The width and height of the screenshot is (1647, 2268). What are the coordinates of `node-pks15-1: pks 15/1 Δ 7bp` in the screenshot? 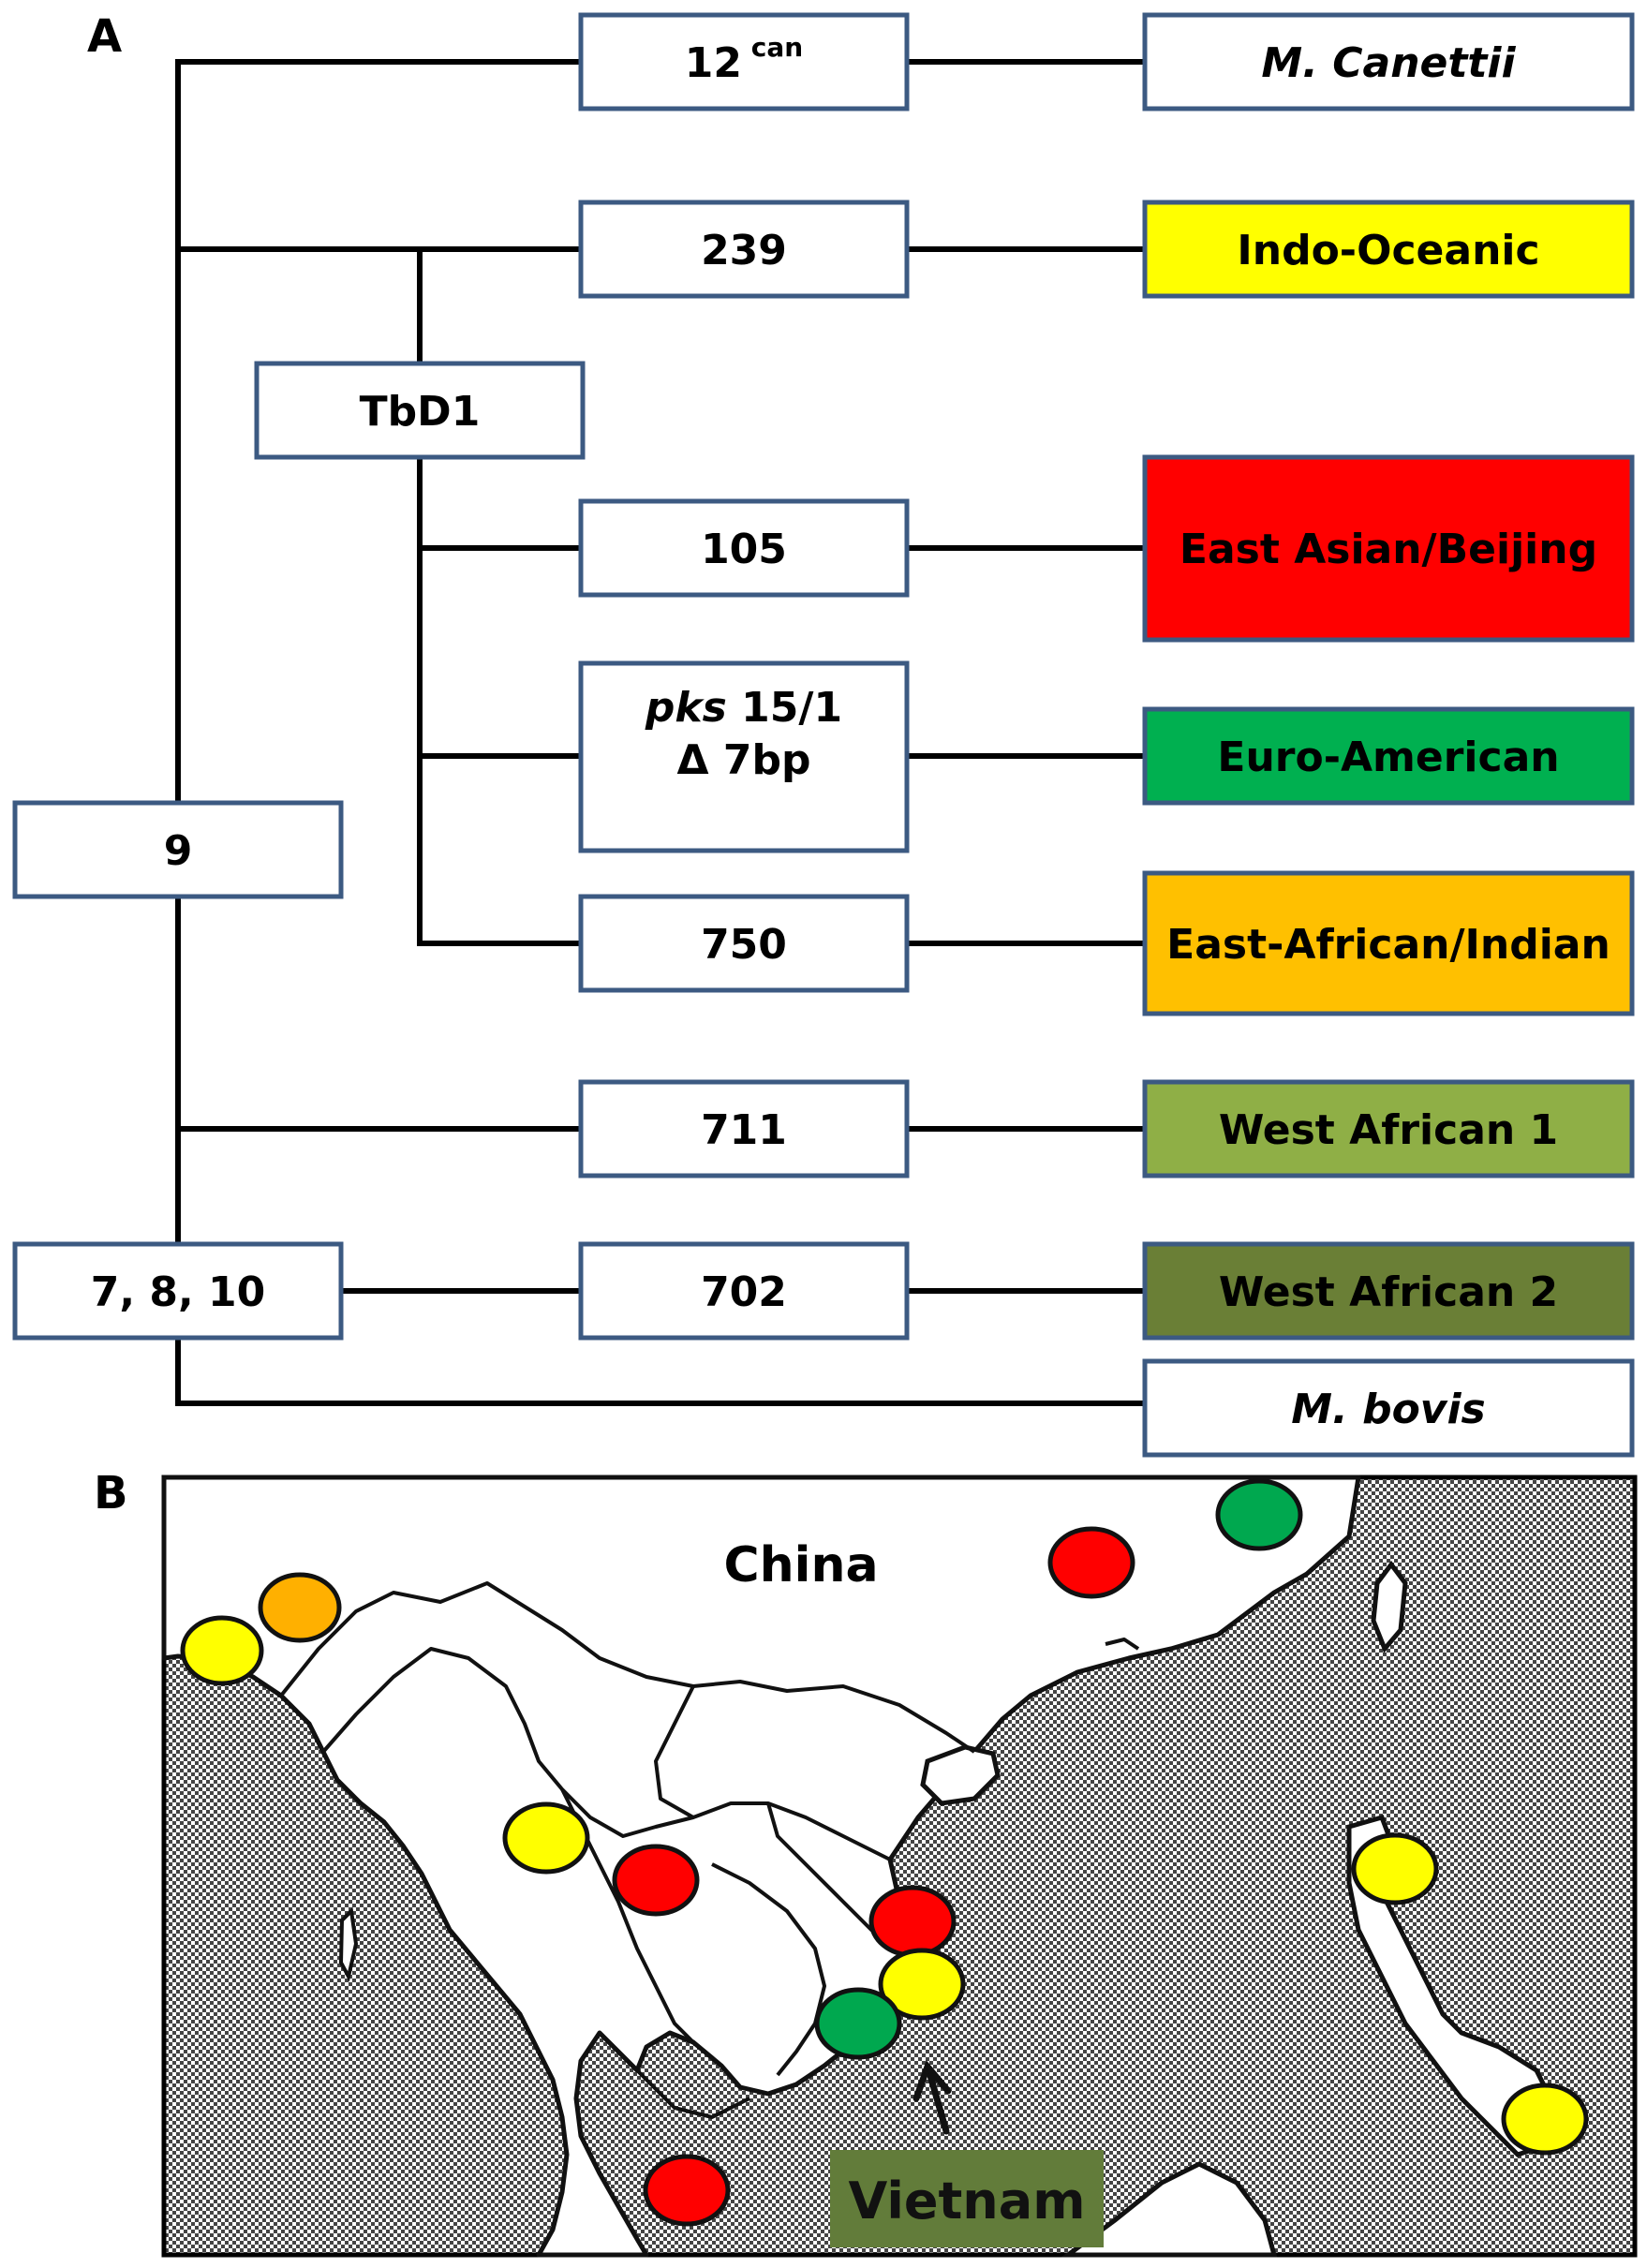 It's located at (744, 756).